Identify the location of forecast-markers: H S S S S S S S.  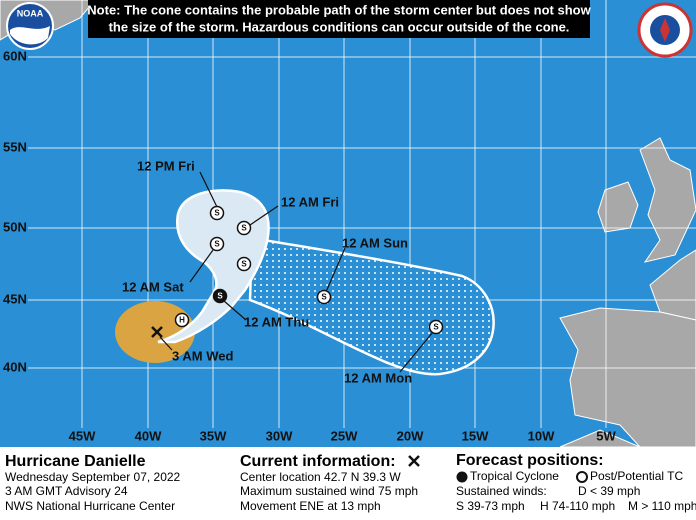
(309, 270).